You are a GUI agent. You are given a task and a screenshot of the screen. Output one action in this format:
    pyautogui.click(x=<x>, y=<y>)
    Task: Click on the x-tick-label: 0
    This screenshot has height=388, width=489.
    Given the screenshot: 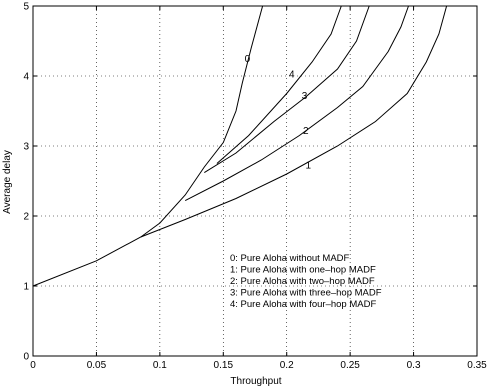 What is the action you would take?
    pyautogui.click(x=33, y=365)
    